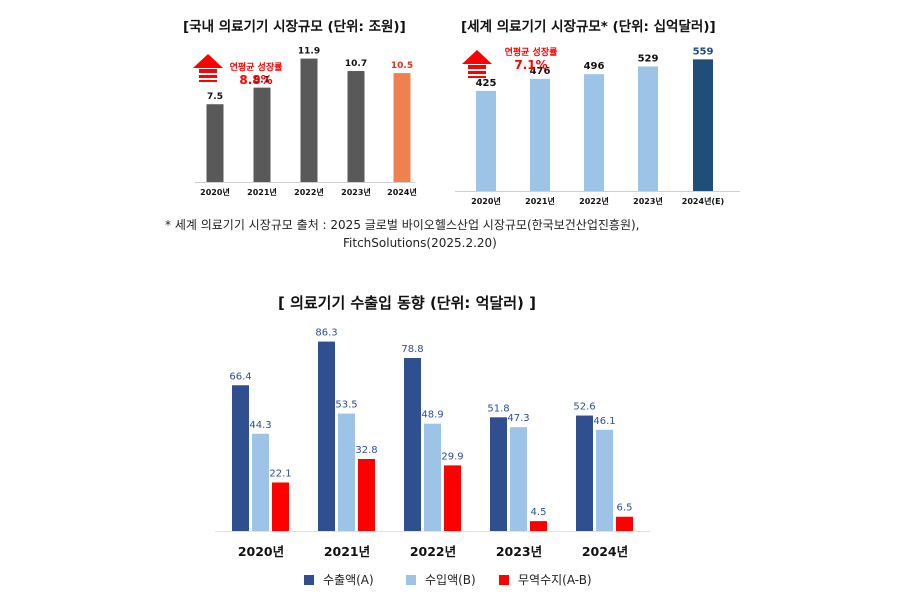 This screenshot has width=900, height=600. What do you see at coordinates (452, 456) in the screenshot?
I see `trade-value-label: 29.9` at bounding box center [452, 456].